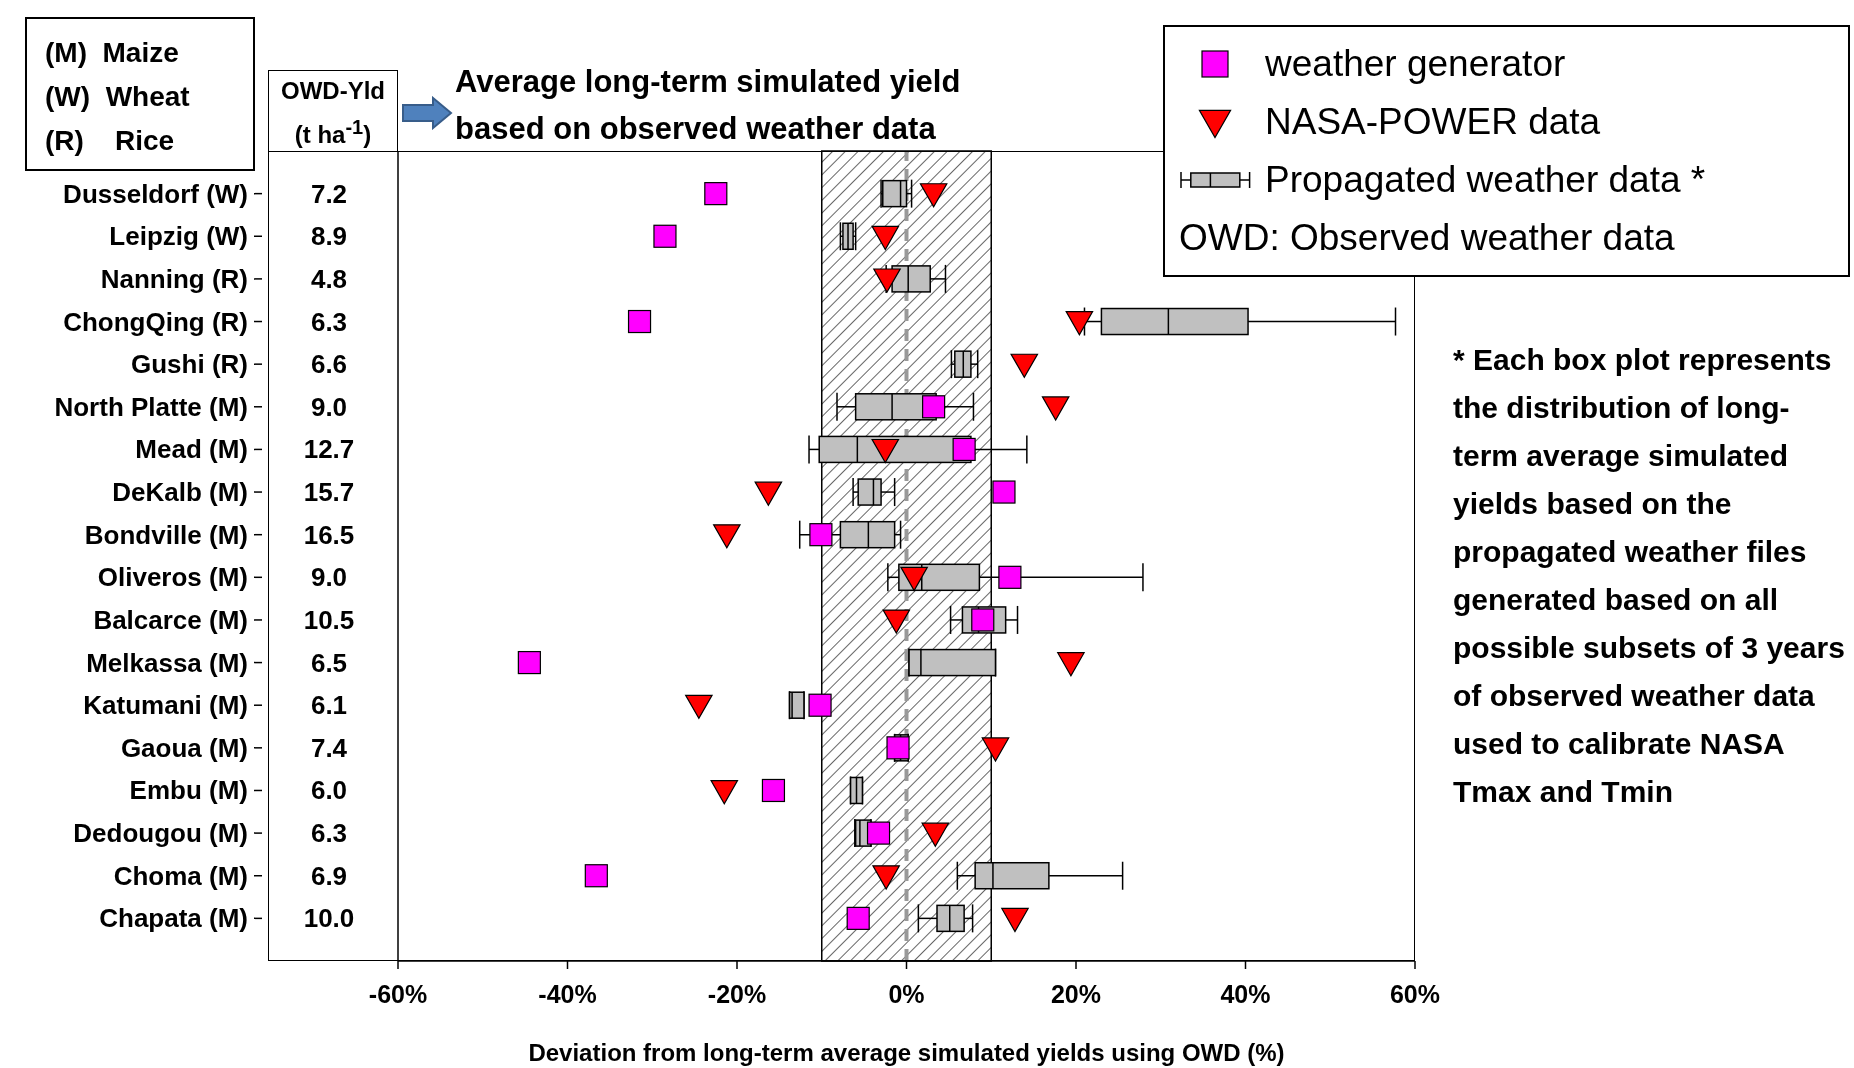  Describe the element at coordinates (1245, 993) in the screenshot. I see `x-tick-label: 40%` at that location.